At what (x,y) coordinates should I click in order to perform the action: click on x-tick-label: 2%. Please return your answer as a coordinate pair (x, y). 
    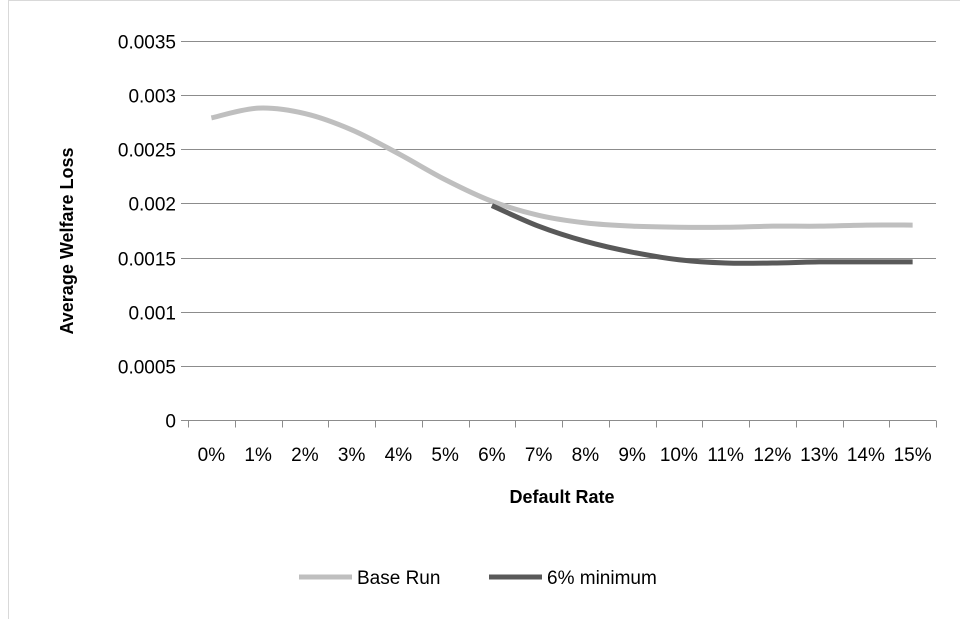
    Looking at the image, I should click on (305, 455).